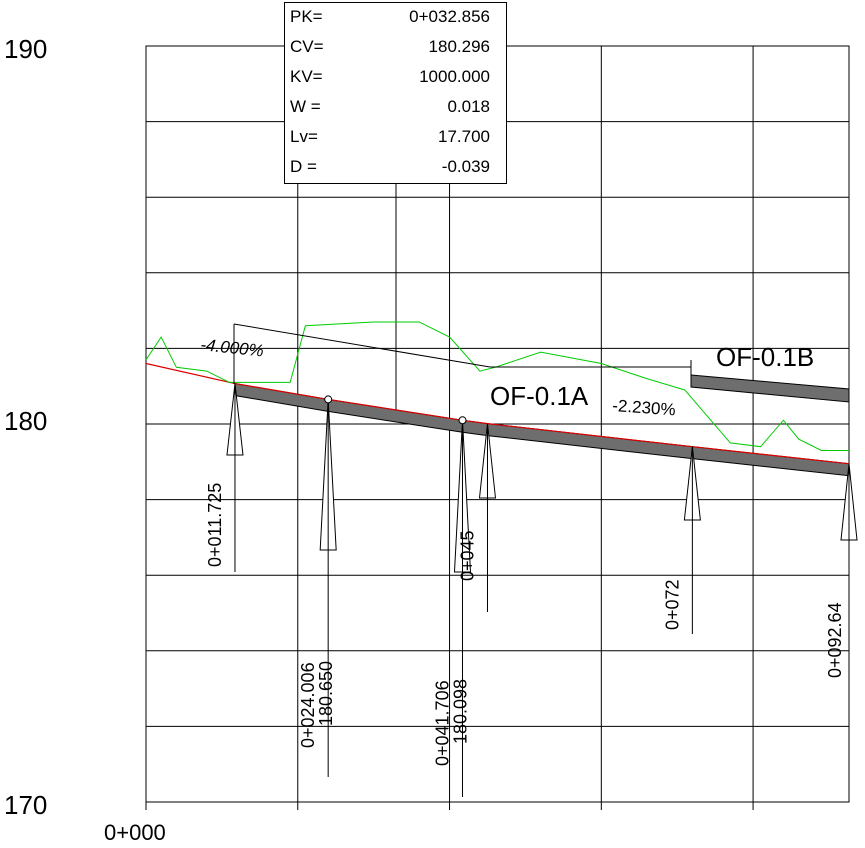 The image size is (865, 848). I want to click on info-value: -0.039, so click(465, 166).